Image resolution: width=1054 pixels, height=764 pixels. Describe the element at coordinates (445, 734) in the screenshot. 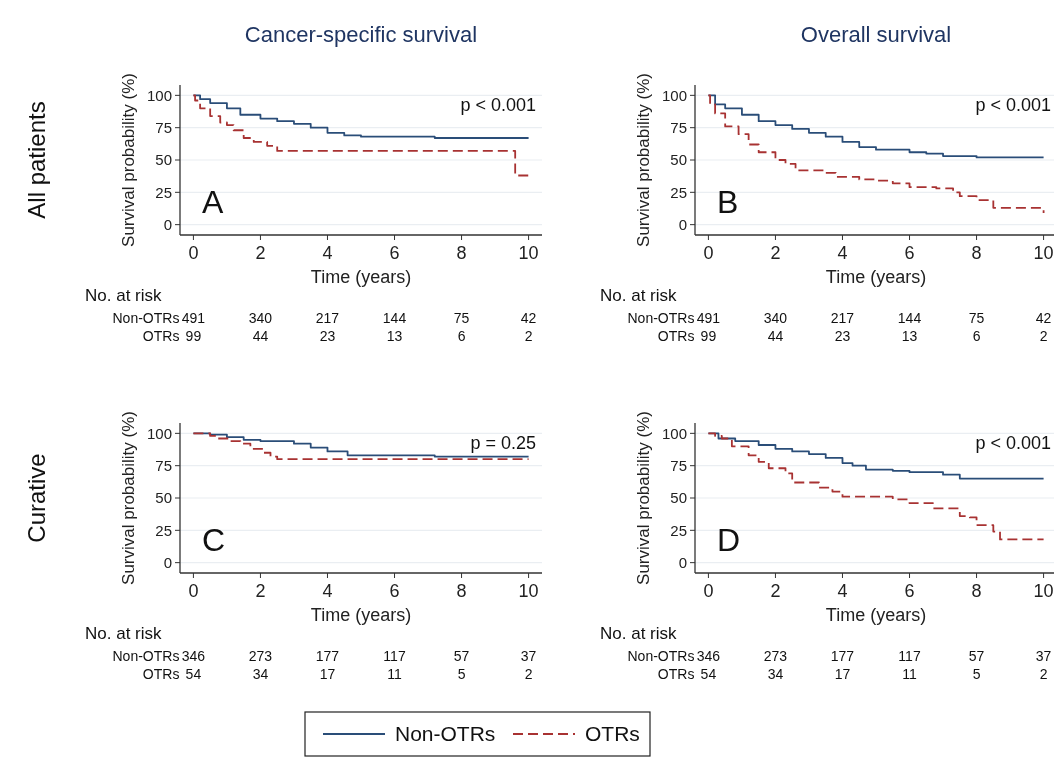

I see `legend-label: Non-OTRs` at that location.